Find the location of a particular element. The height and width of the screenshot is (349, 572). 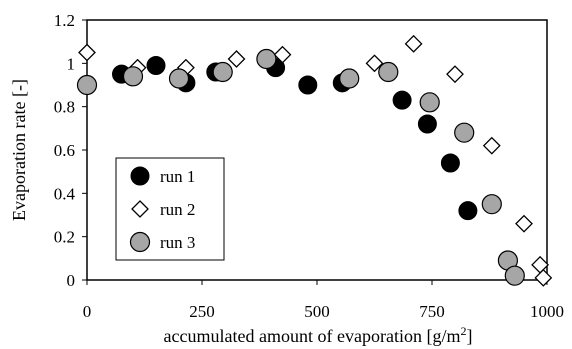

x-tick-label: 500 is located at coordinates (317, 311).